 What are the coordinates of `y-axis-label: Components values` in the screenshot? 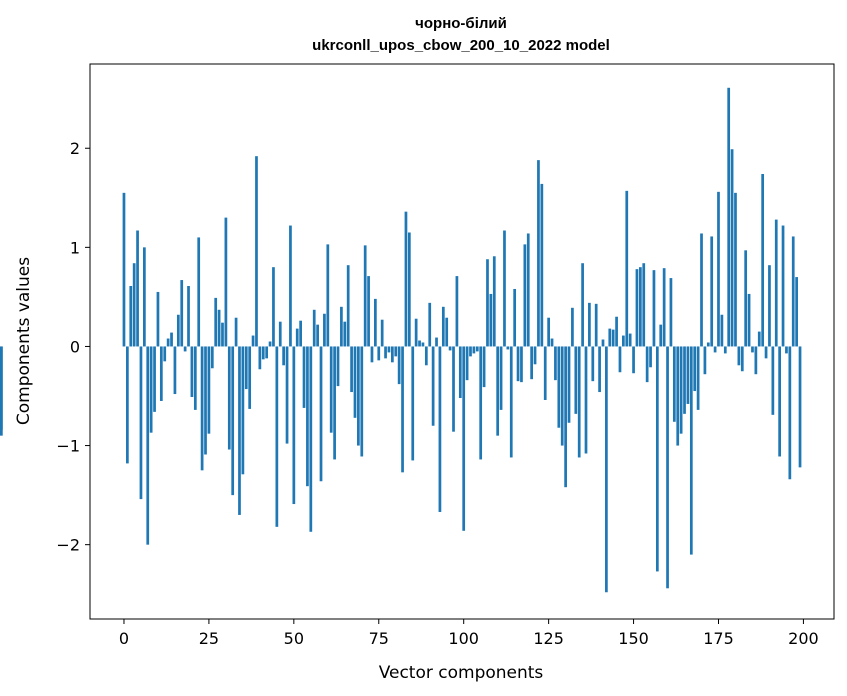 It's located at (24, 341).